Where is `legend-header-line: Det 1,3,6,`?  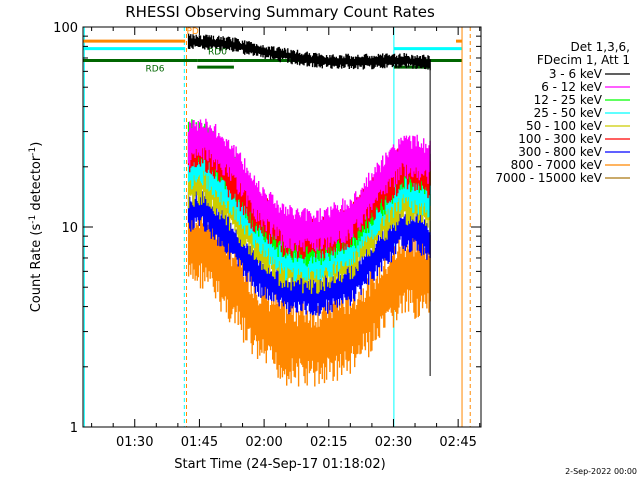 legend-header-line: Det 1,3,6, is located at coordinates (601, 47).